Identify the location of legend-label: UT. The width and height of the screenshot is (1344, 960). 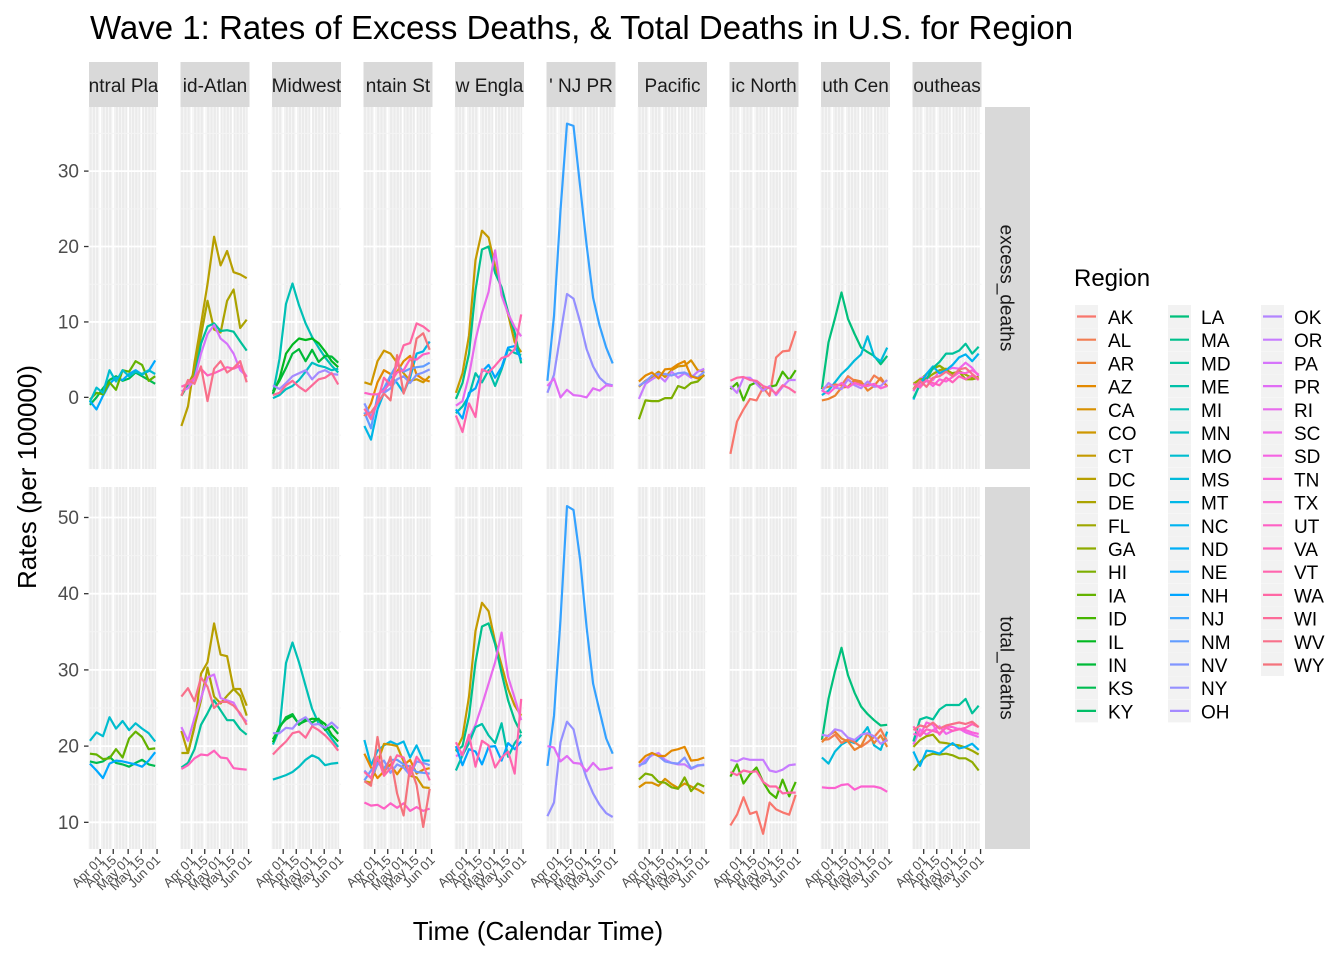
(1307, 527).